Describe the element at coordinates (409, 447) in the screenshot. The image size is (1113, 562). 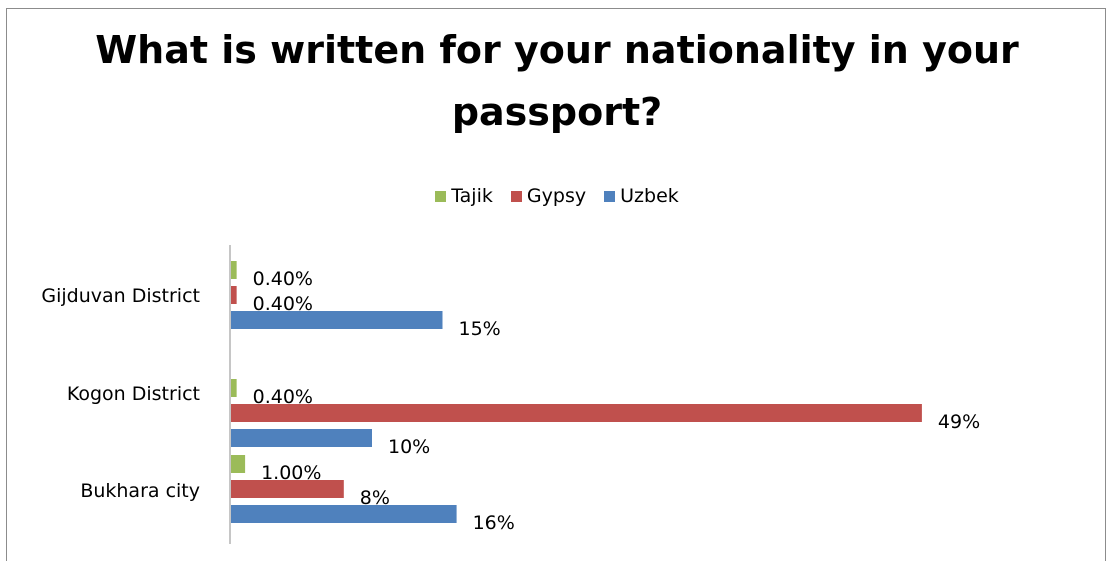
I see `data-label: 10%` at that location.